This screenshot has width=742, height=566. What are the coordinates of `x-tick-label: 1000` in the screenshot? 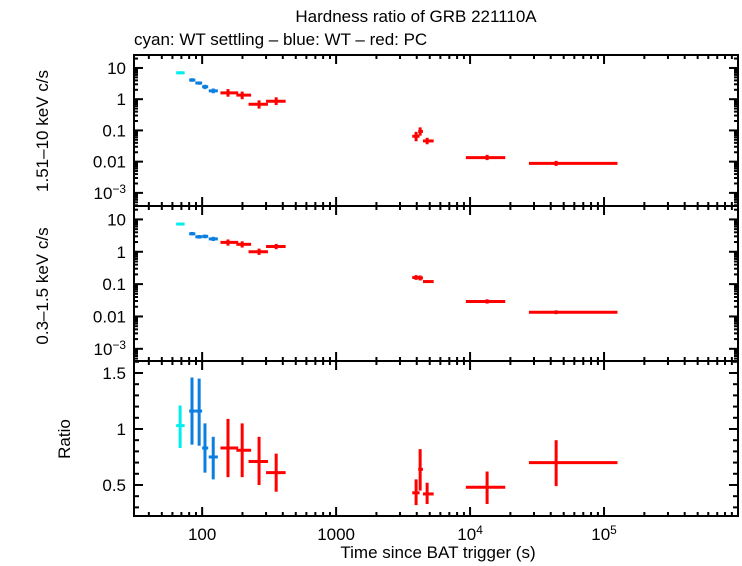 It's located at (336, 534).